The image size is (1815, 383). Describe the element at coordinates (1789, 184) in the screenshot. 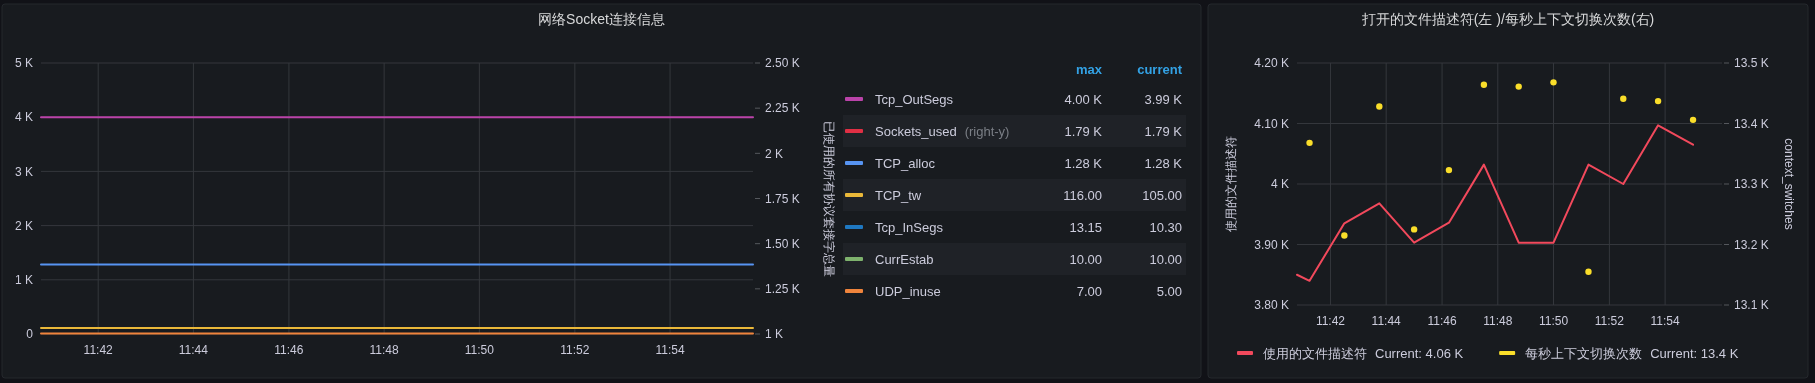

I see `y2-axis-title: context_switches` at that location.